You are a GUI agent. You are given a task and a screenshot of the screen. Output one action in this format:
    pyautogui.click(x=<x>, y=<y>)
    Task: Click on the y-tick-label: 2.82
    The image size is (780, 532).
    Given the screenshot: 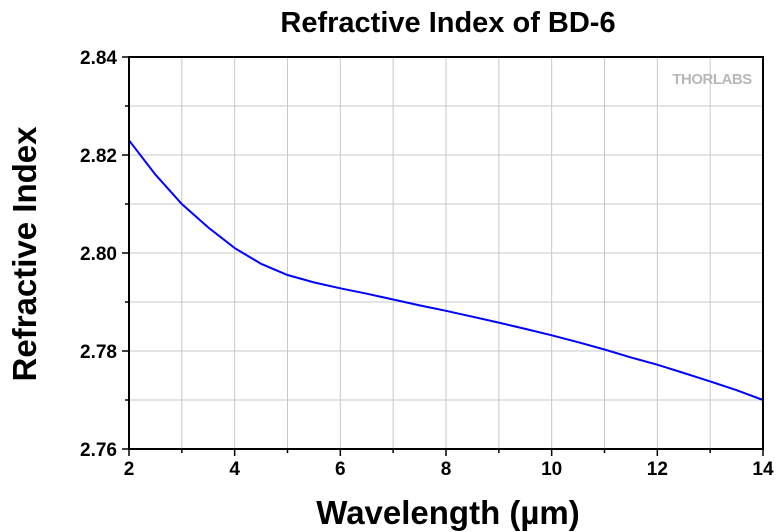 What is the action you would take?
    pyautogui.click(x=98, y=156)
    